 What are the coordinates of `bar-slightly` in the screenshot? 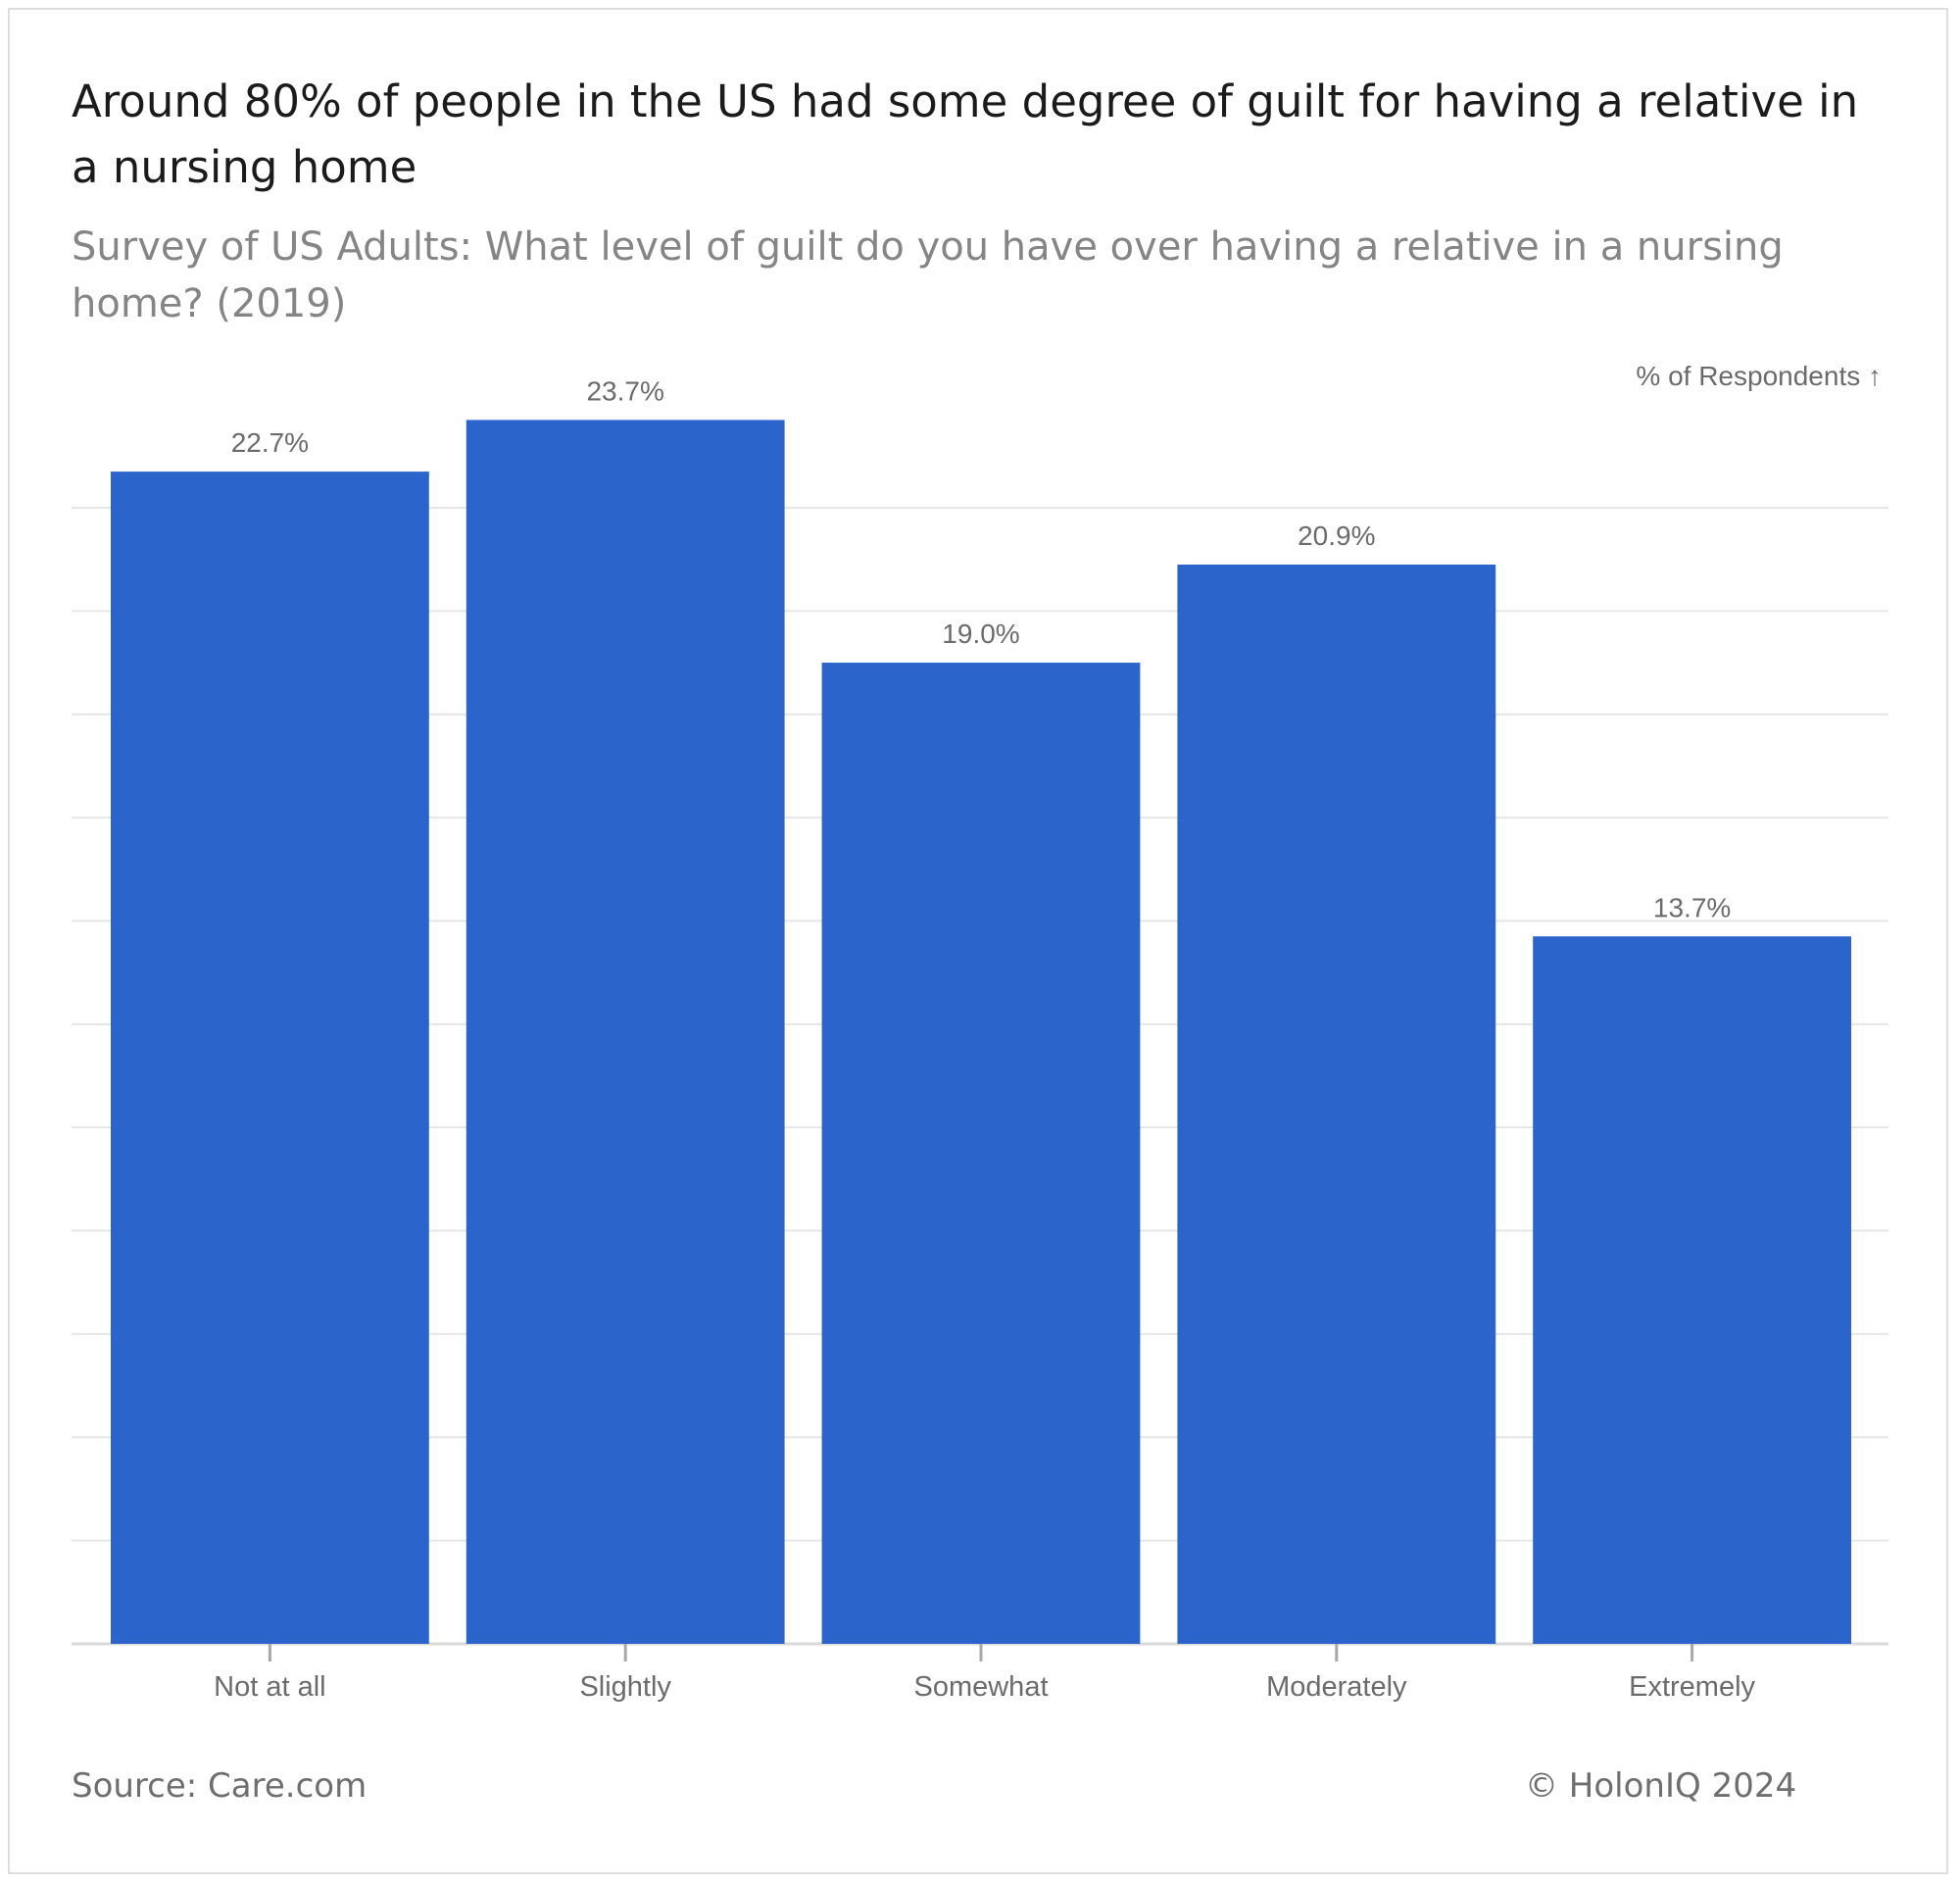 It's located at (625, 1032).